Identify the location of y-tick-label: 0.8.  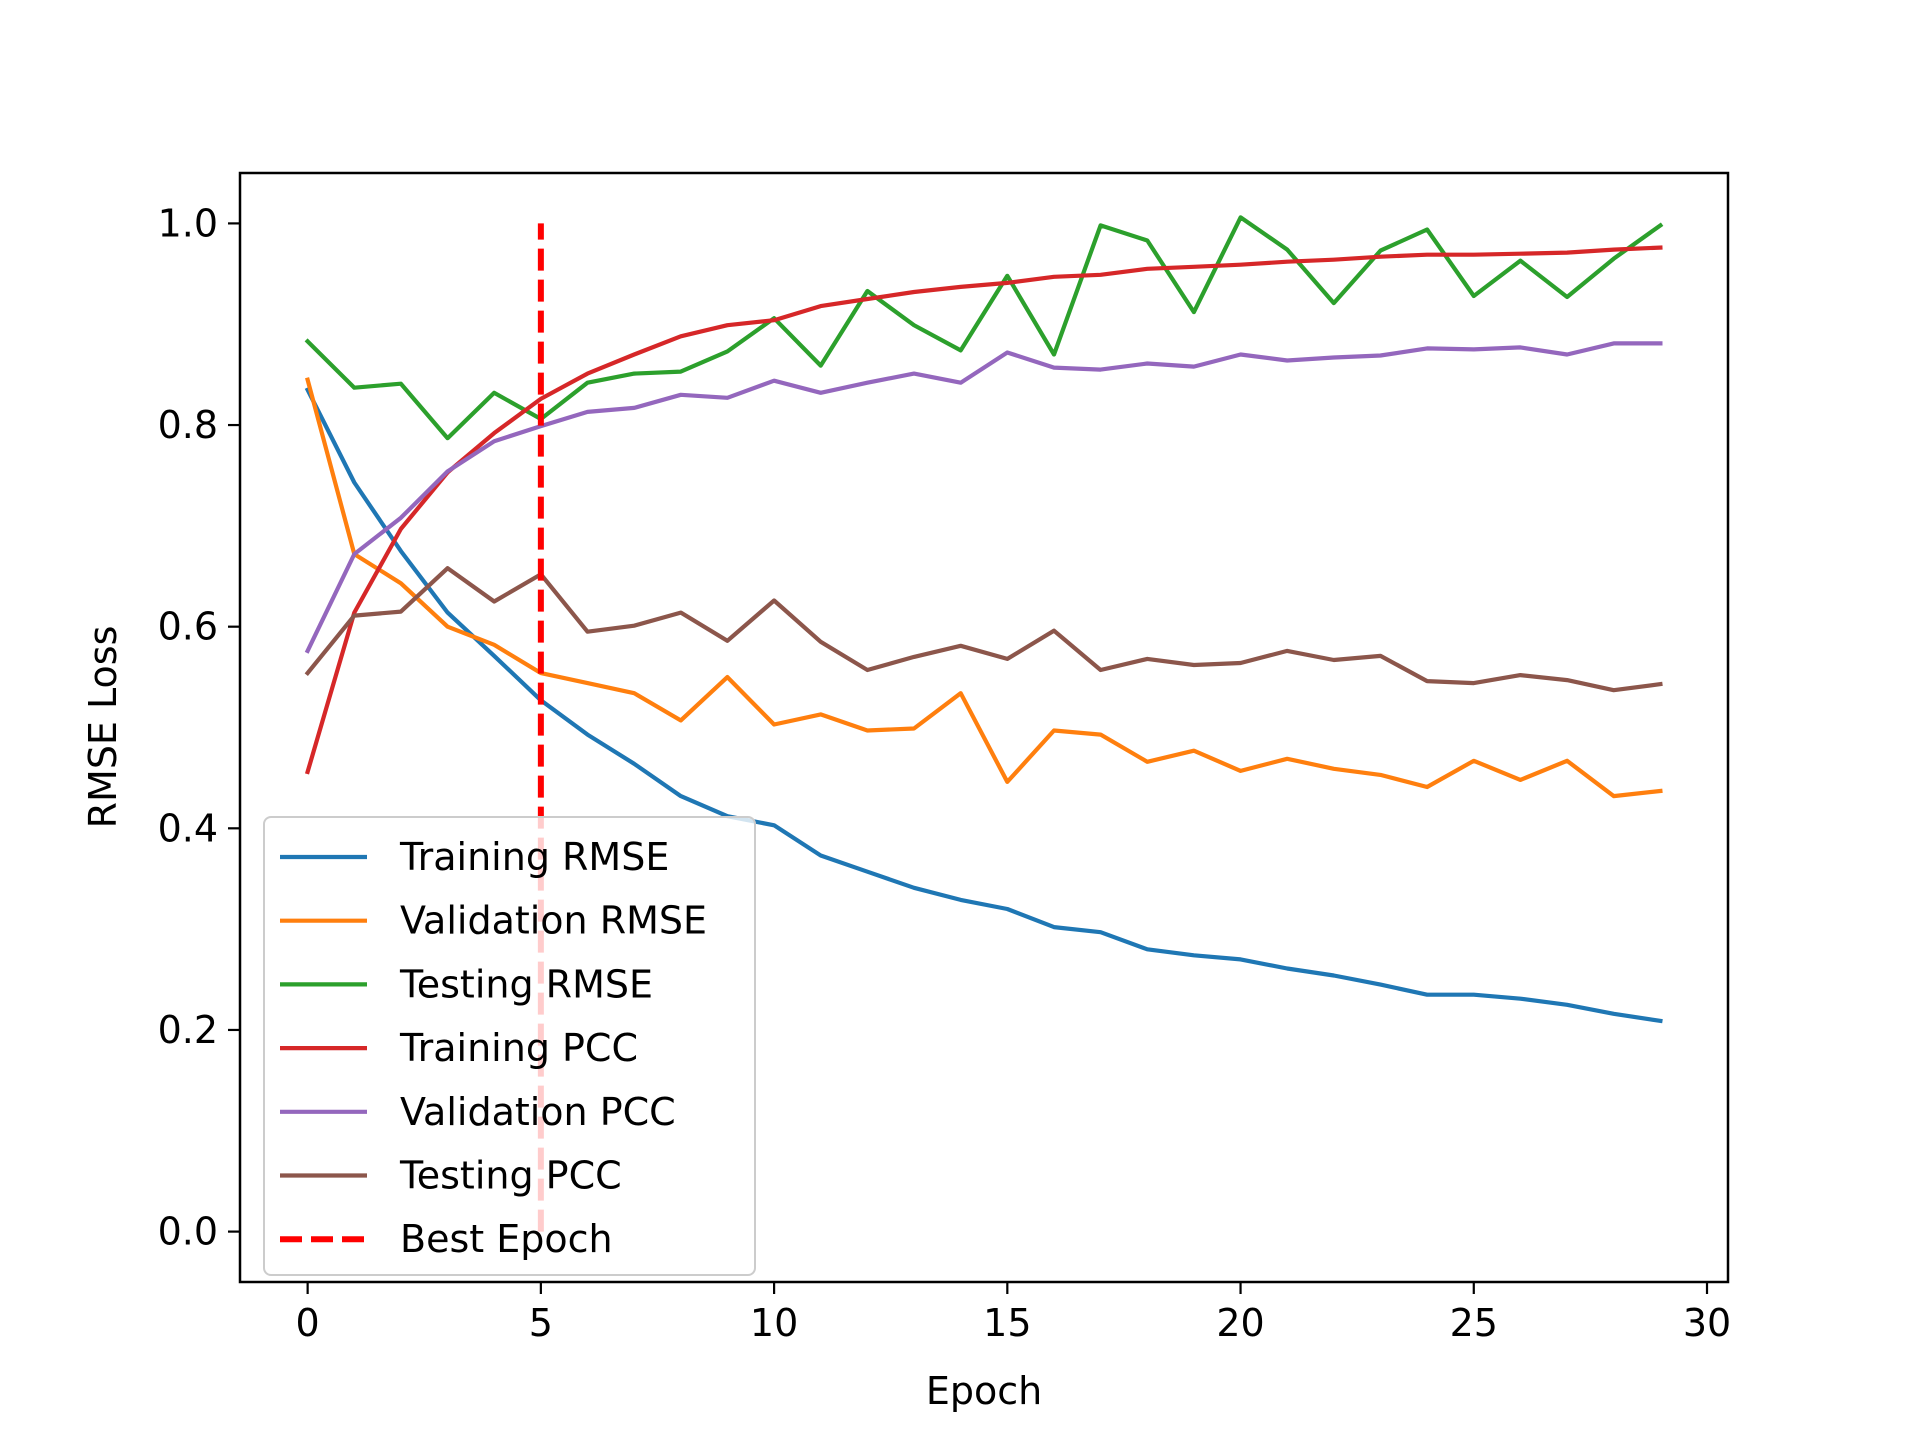
(188, 425).